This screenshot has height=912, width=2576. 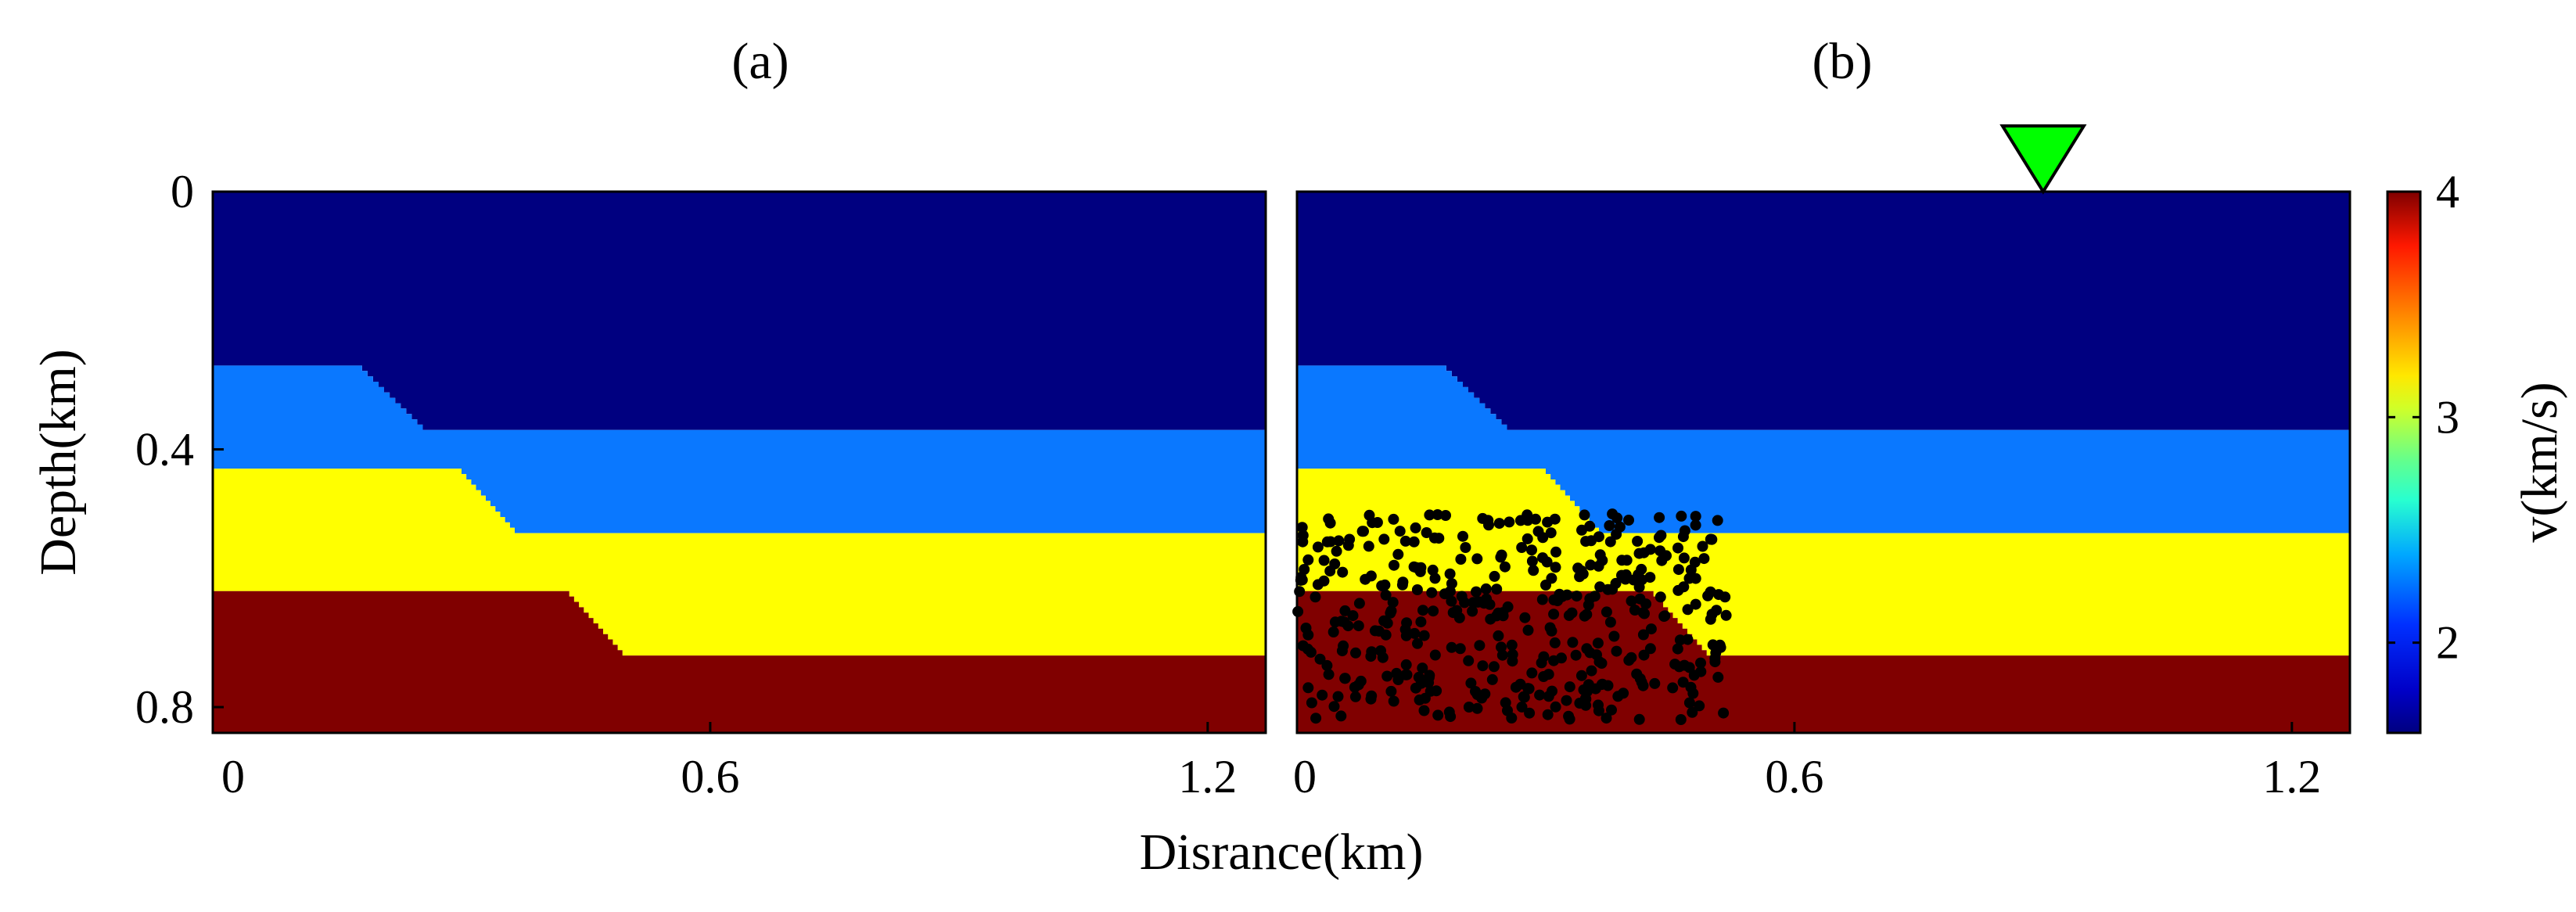 What do you see at coordinates (58, 462) in the screenshot?
I see `y-axis-label: Depth(km)` at bounding box center [58, 462].